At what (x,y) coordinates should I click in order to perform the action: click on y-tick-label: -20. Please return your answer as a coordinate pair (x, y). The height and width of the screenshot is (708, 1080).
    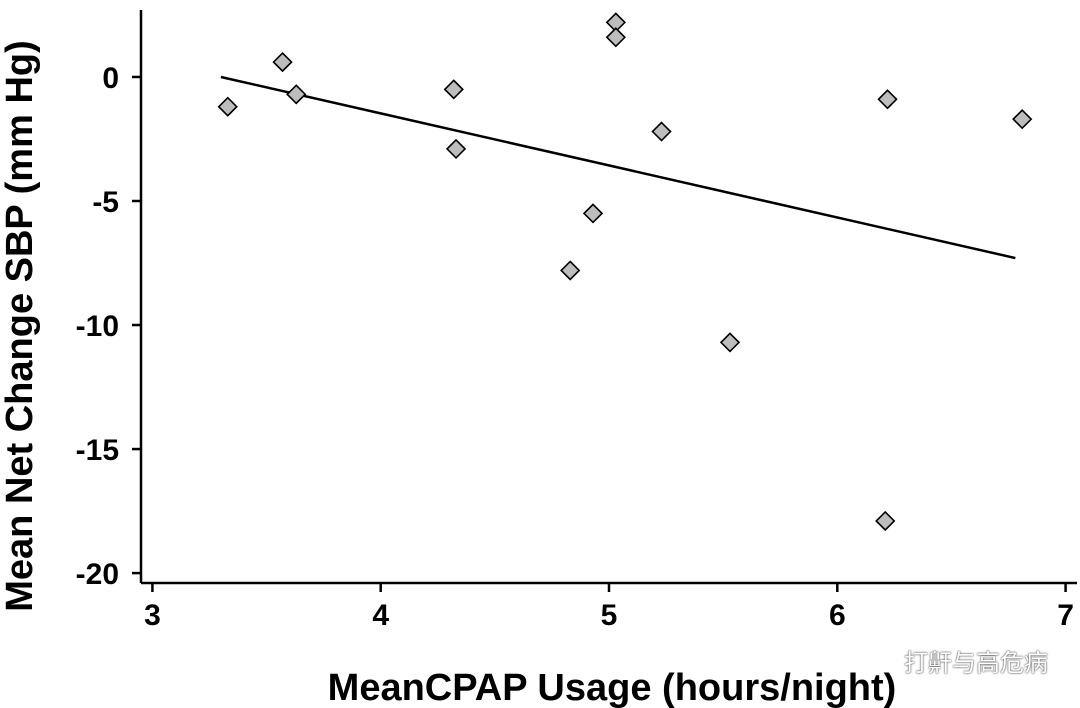
    Looking at the image, I should click on (97, 574).